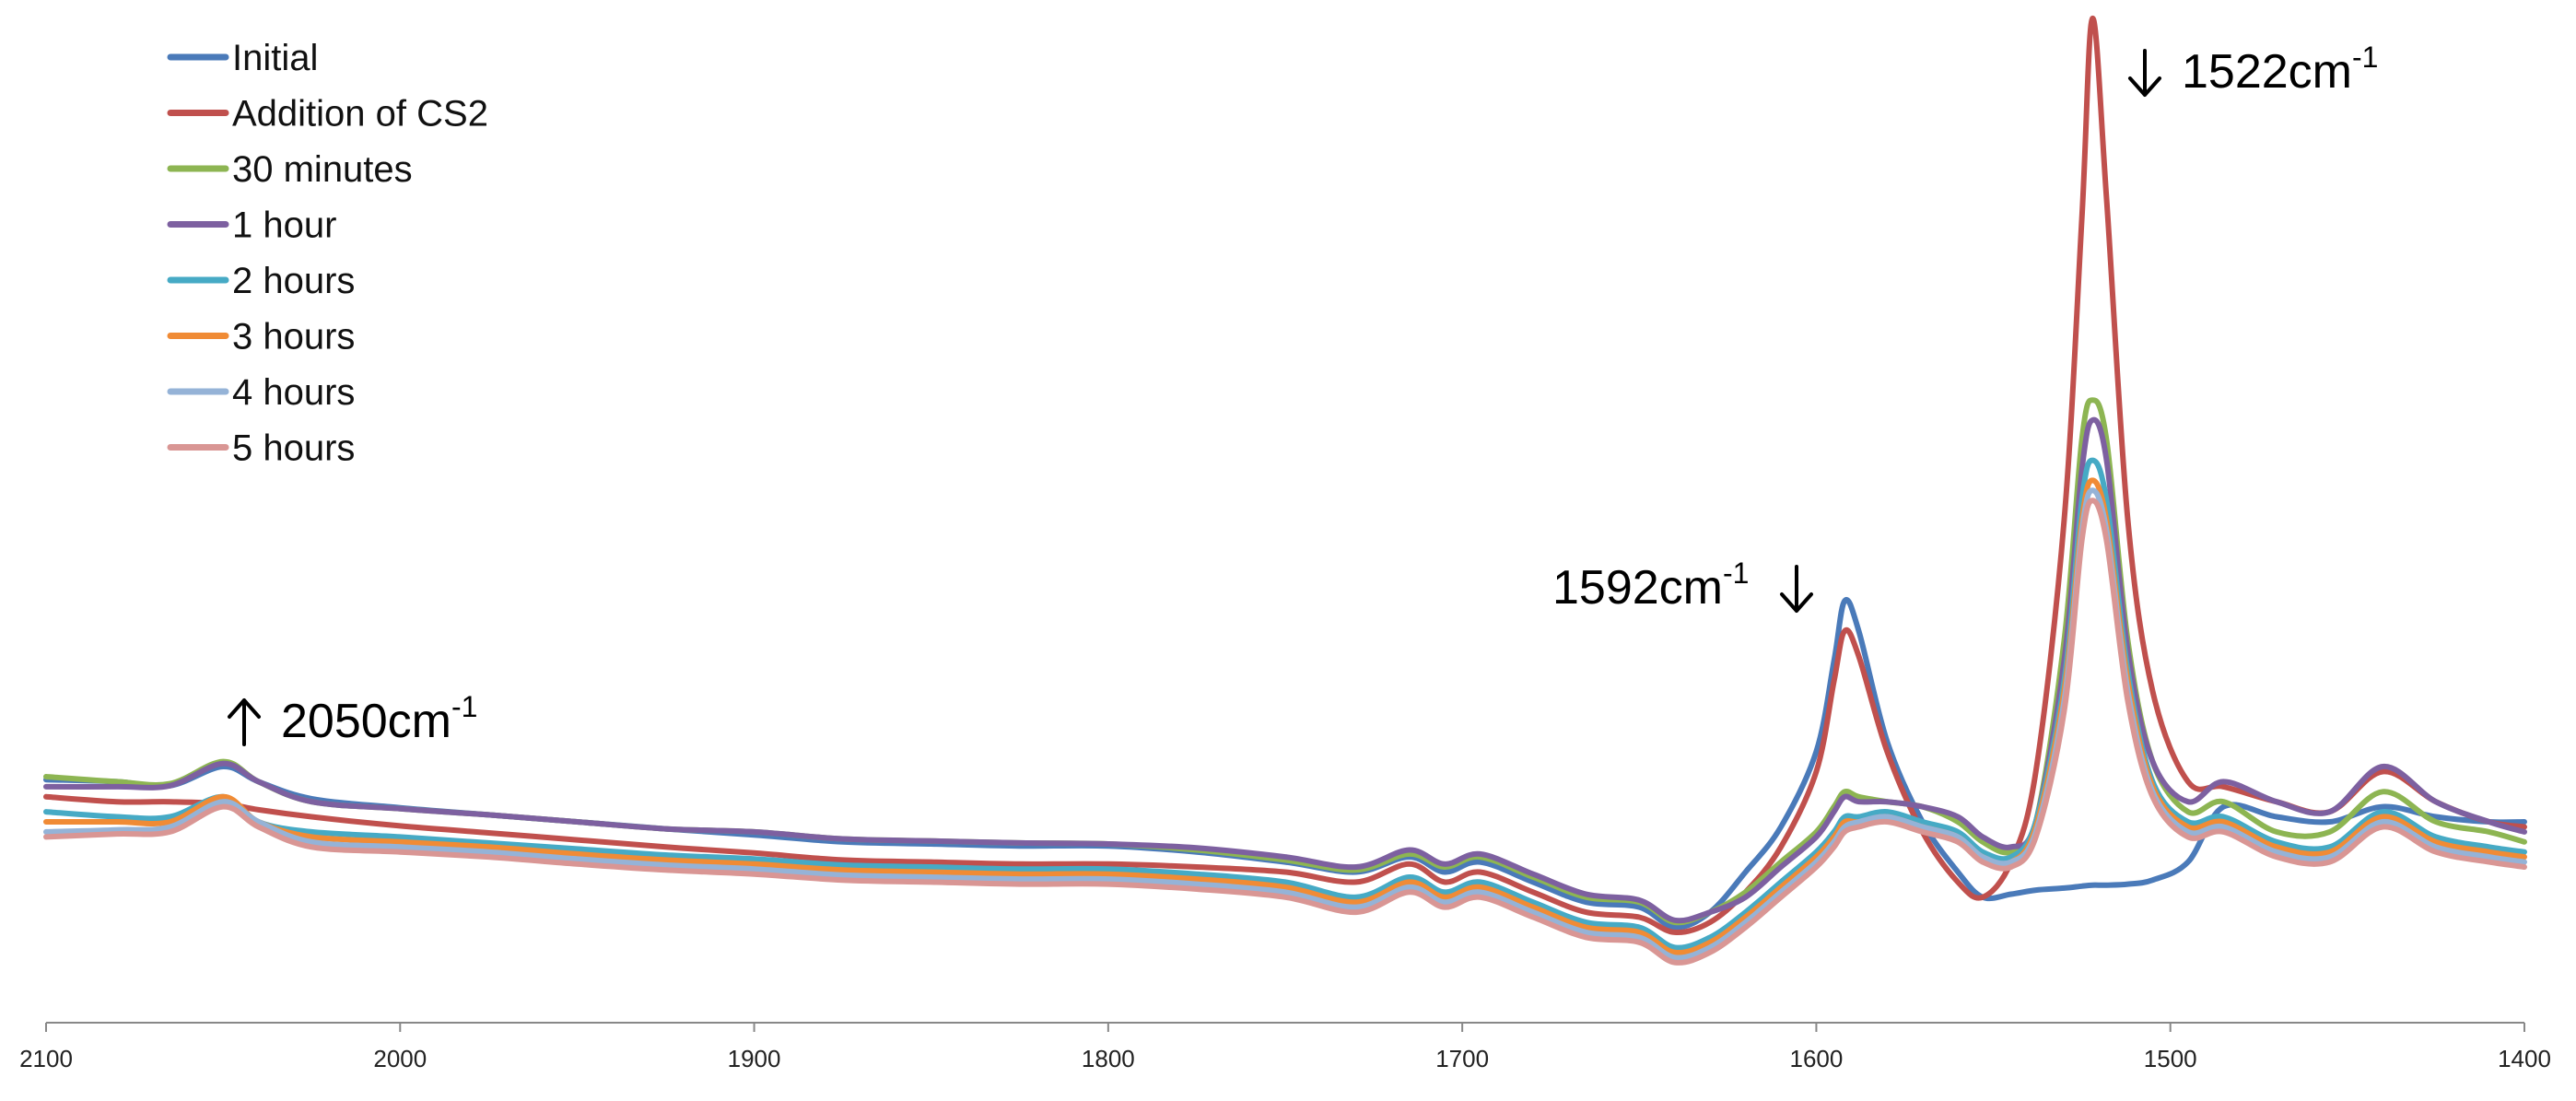  Describe the element at coordinates (1108, 1058) in the screenshot. I see `x-tick-label: 1800` at that location.